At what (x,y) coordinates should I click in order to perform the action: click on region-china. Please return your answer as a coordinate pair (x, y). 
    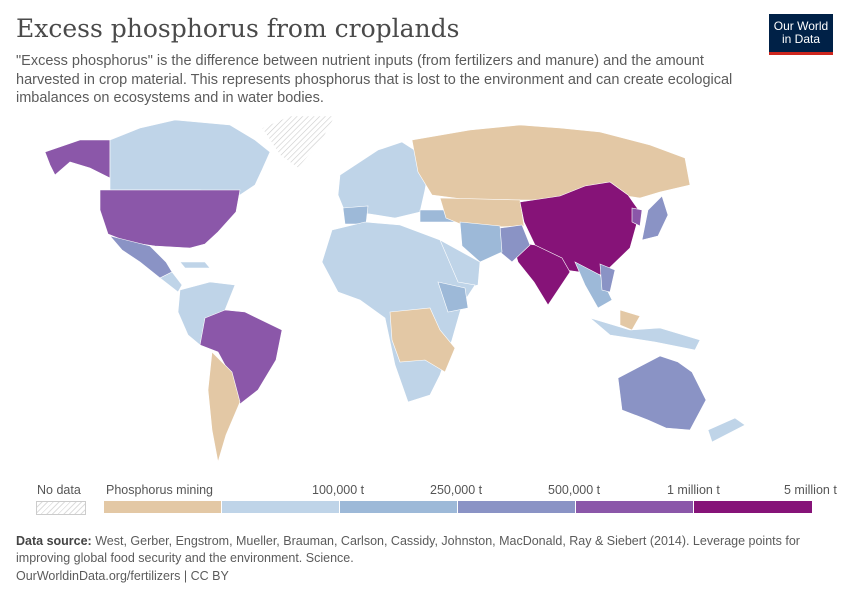
    Looking at the image, I should click on (580, 228).